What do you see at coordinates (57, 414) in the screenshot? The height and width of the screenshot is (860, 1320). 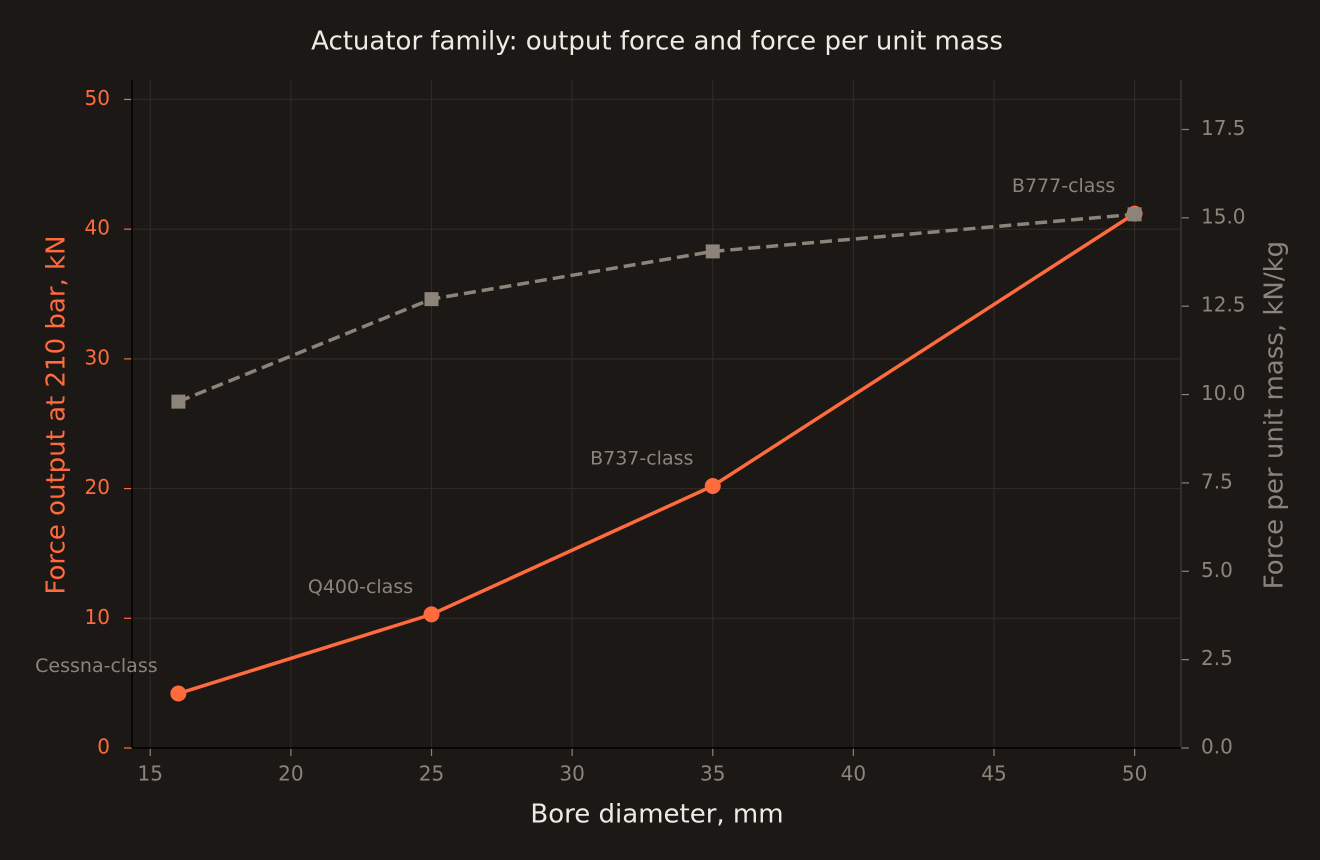 I see `y-axis-label: Force output at 210 bar, kN` at bounding box center [57, 414].